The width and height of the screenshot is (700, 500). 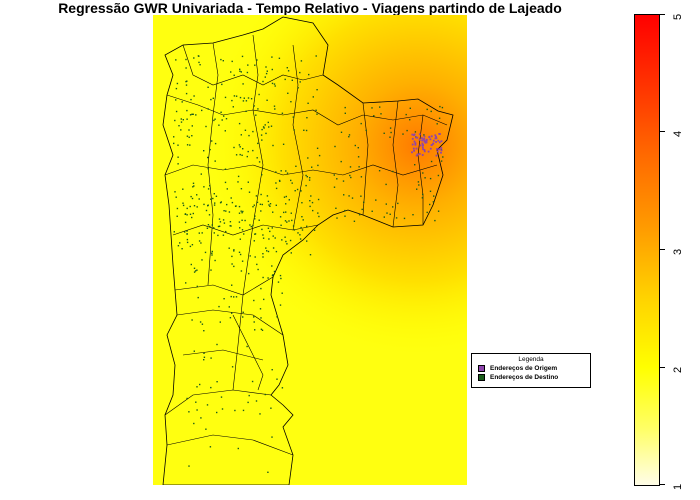 I want to click on destination-swatch, so click(x=481, y=377).